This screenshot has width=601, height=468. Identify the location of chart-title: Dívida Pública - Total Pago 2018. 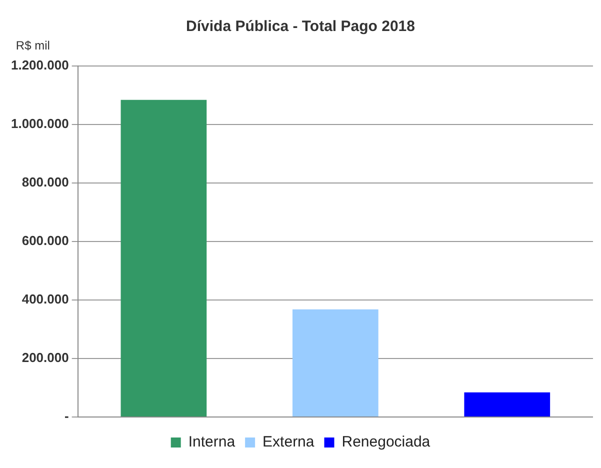
(300, 27).